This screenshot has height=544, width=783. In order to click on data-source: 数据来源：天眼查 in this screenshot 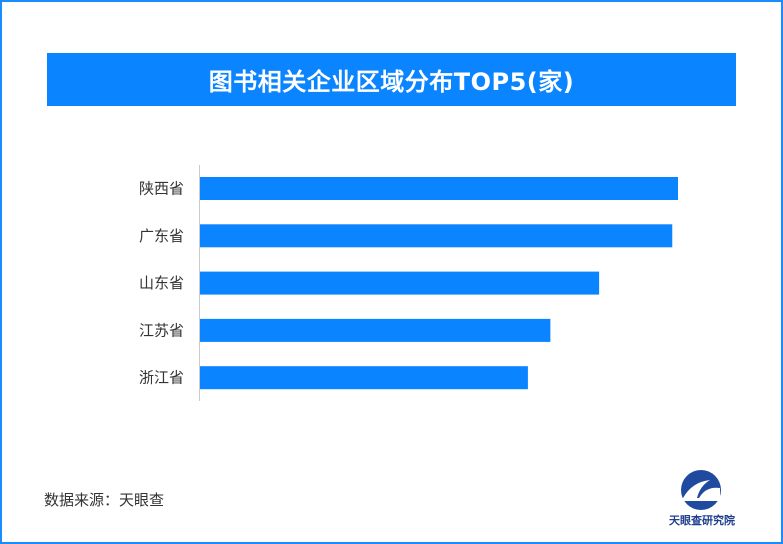, I will do `click(104, 500)`.